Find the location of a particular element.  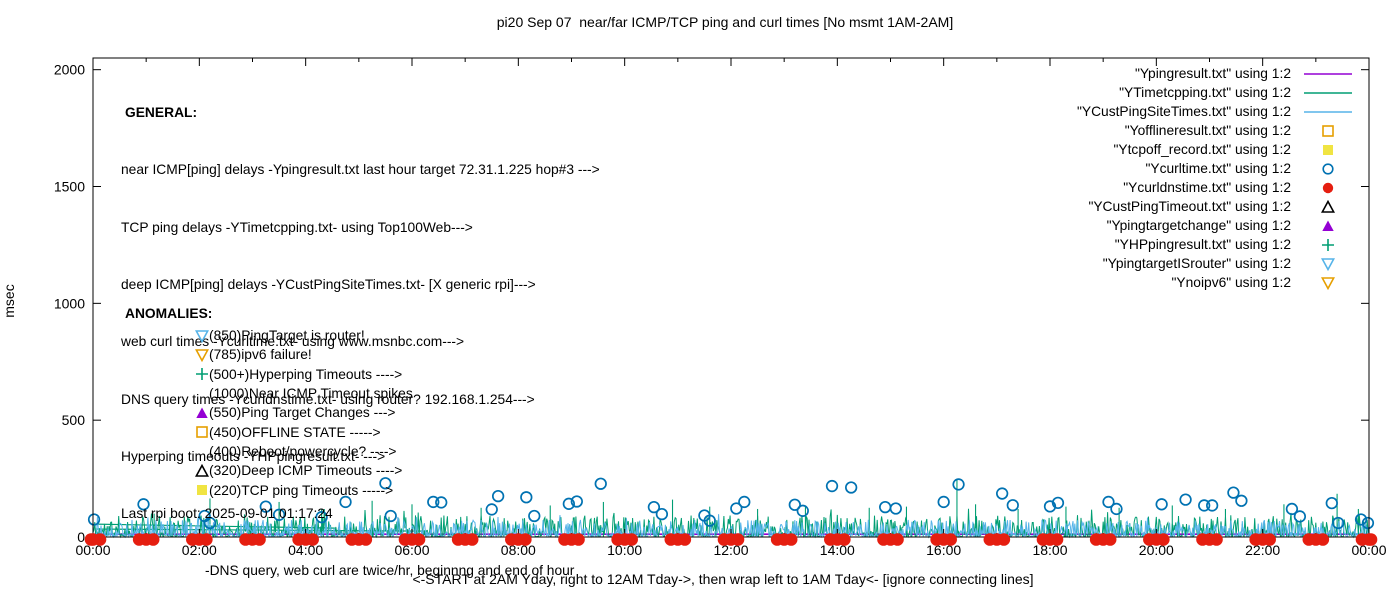

anomaly-label: (1000)Near ICMP Timeout spikes is located at coordinates (311, 394).